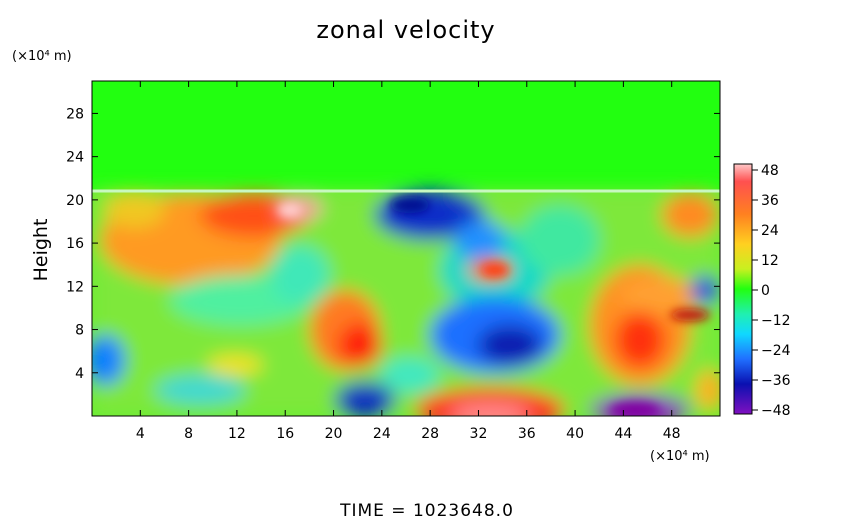  I want to click on x-tick-label: 36, so click(527, 434).